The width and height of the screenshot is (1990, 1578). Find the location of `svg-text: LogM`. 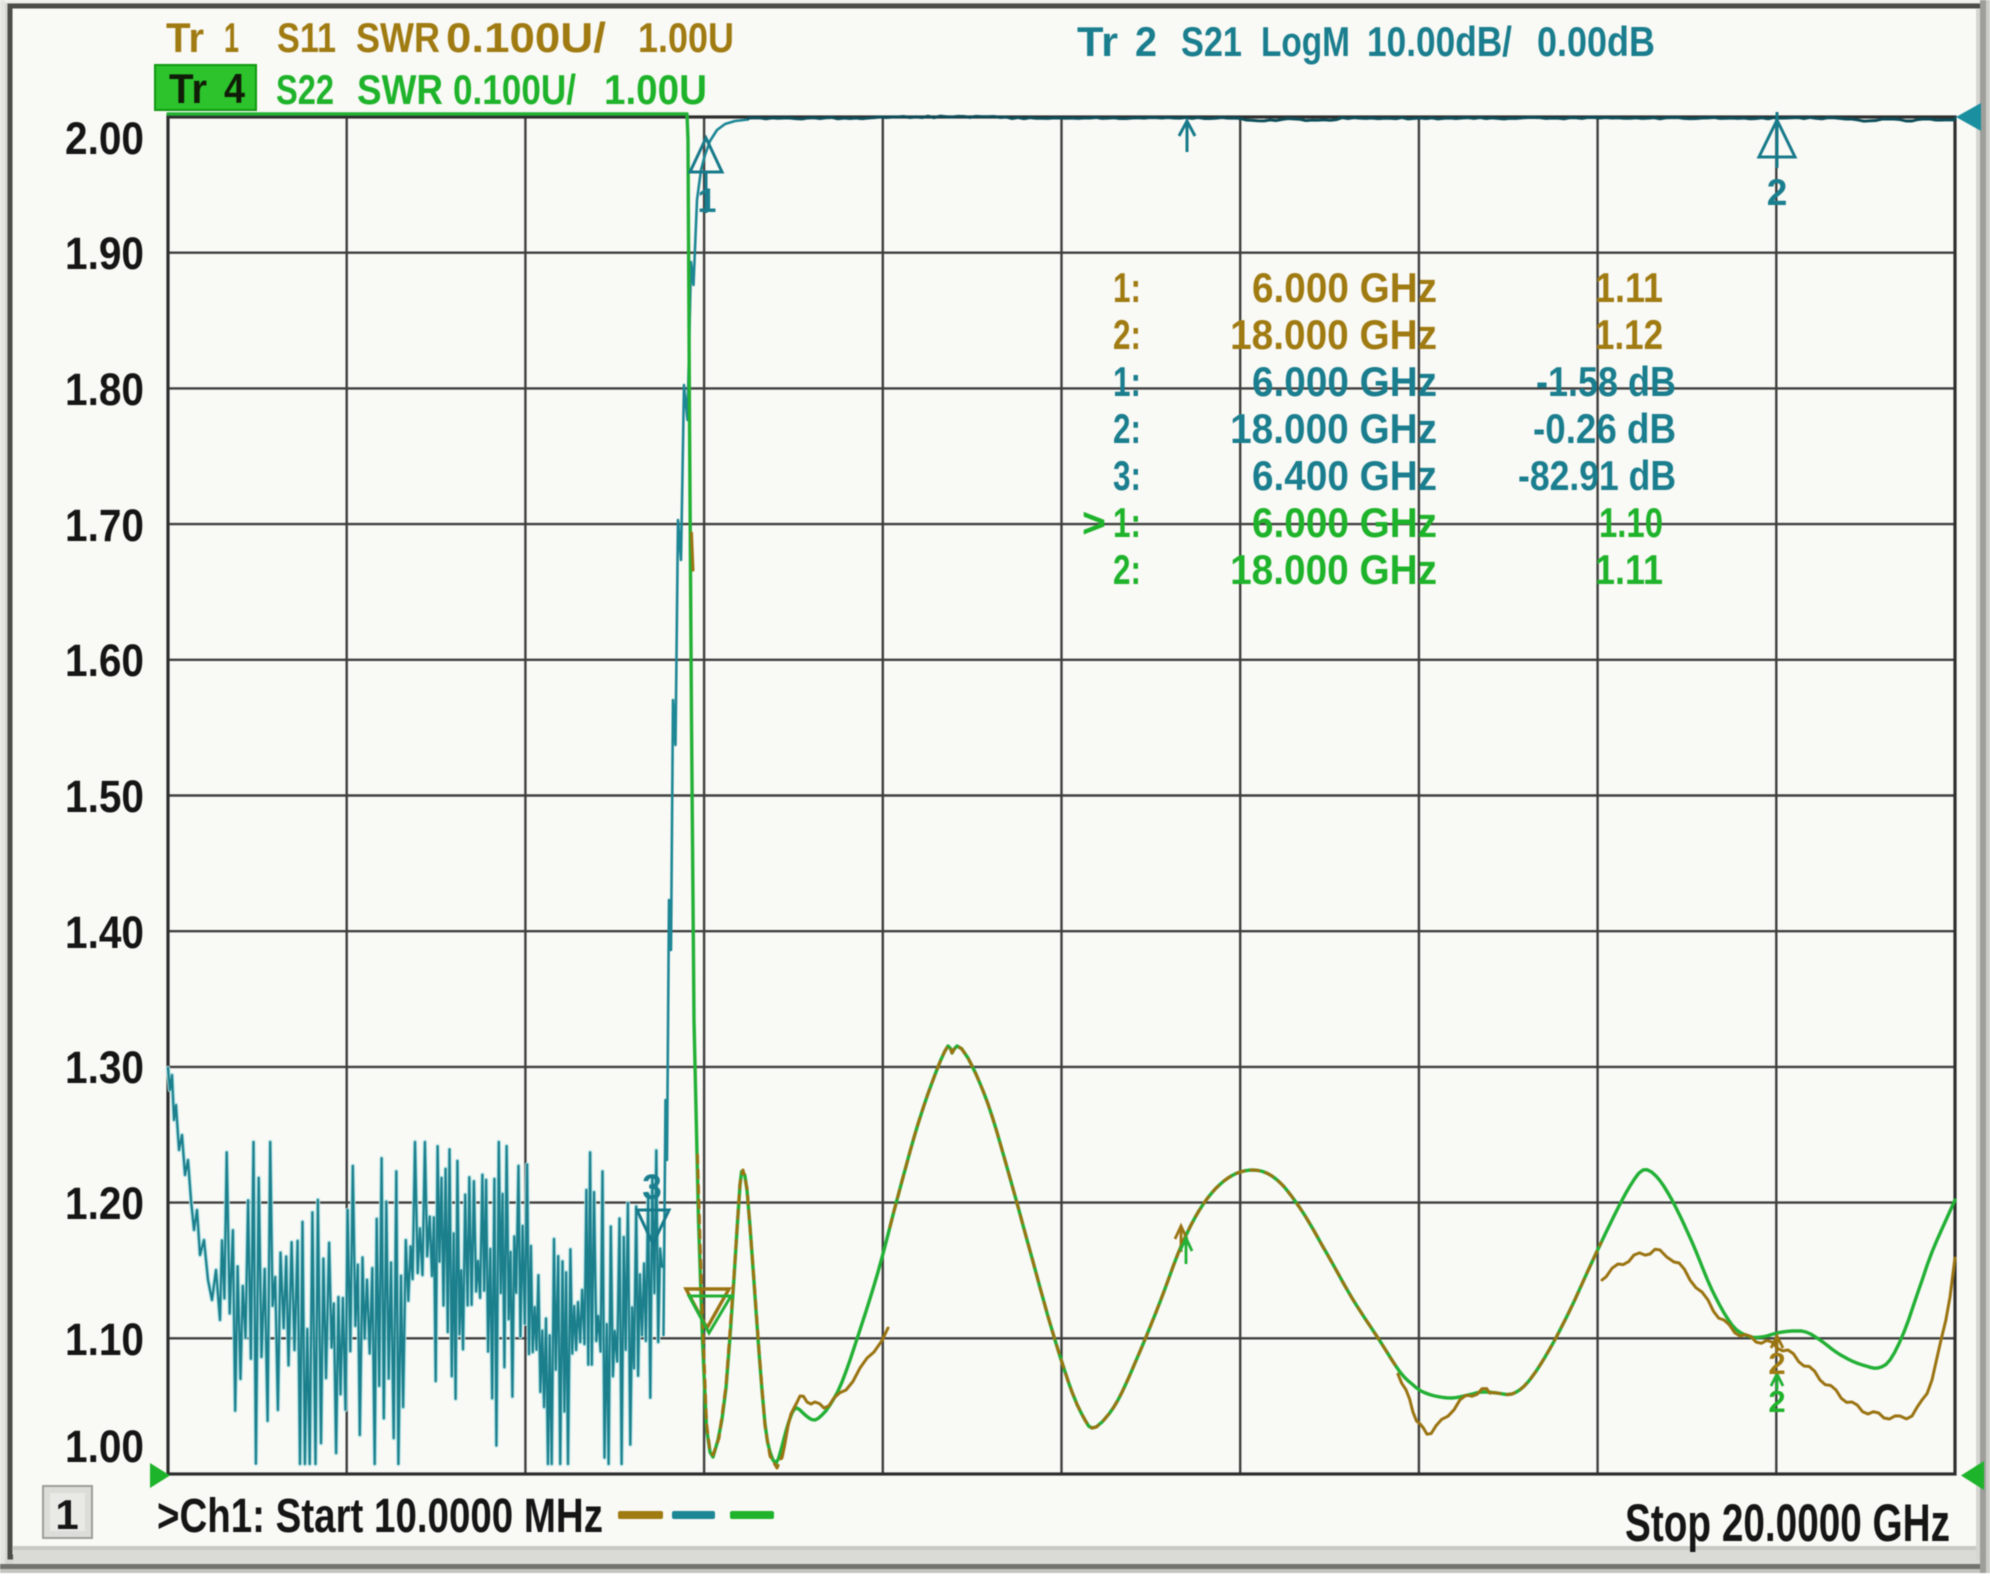

svg-text: LogM is located at coordinates (1305, 42).